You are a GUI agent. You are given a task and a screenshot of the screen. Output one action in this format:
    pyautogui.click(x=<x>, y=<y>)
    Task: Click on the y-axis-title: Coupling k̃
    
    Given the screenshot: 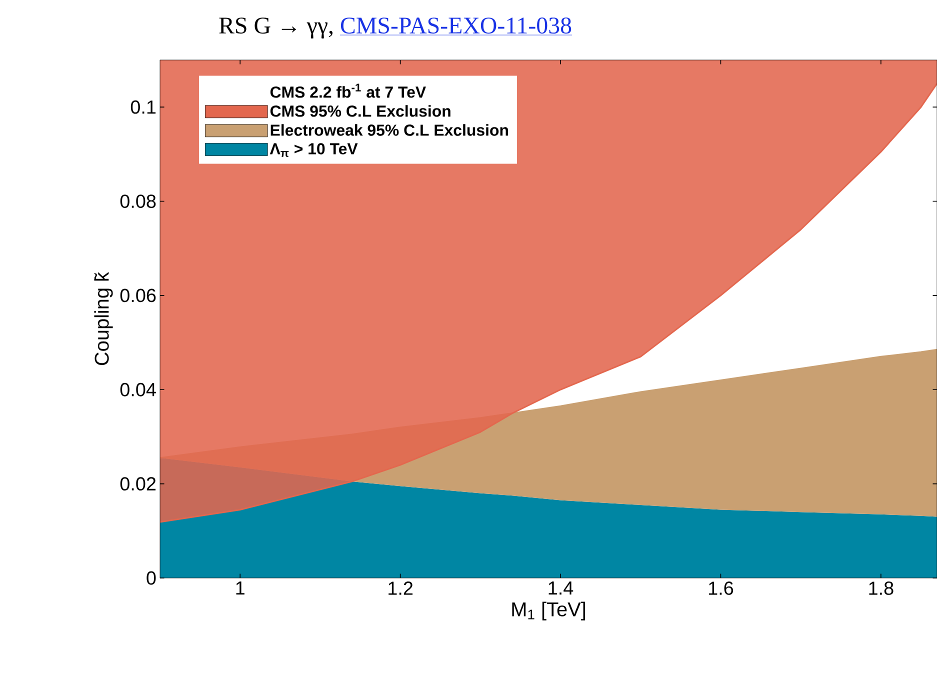 What is the action you would take?
    pyautogui.click(x=103, y=319)
    